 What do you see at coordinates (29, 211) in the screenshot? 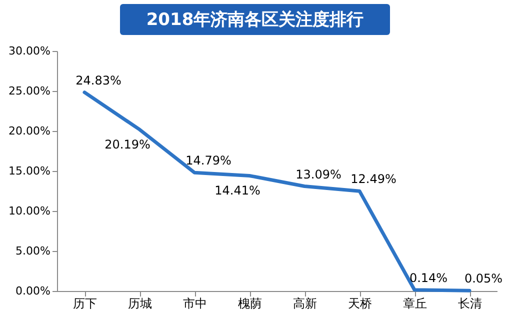
I see `y-tick-label: 10.00%` at bounding box center [29, 211].